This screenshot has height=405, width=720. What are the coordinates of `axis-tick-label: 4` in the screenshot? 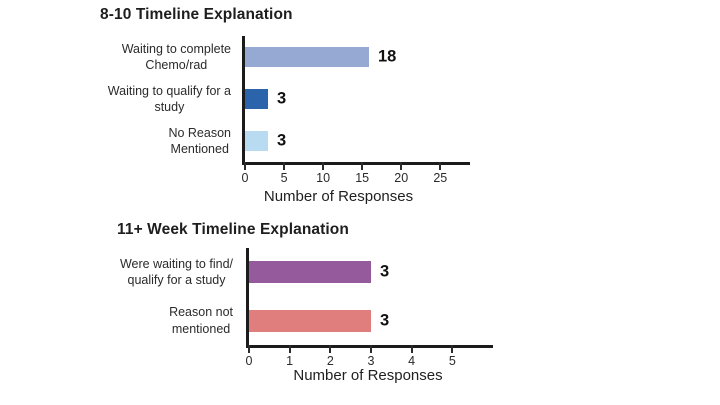 It's located at (412, 361).